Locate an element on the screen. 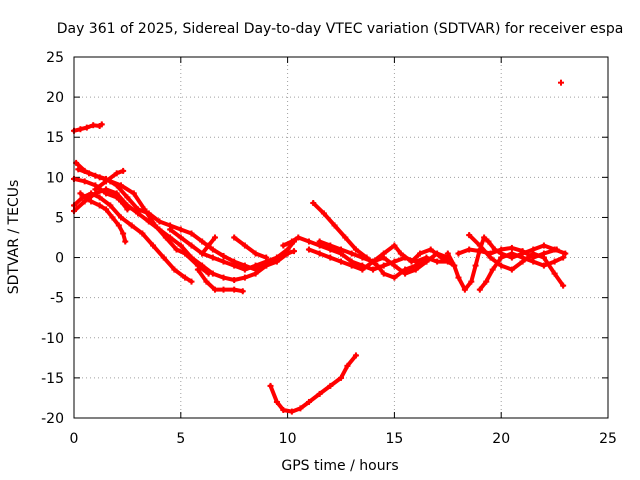  x-tick-label: 25 is located at coordinates (608, 439).